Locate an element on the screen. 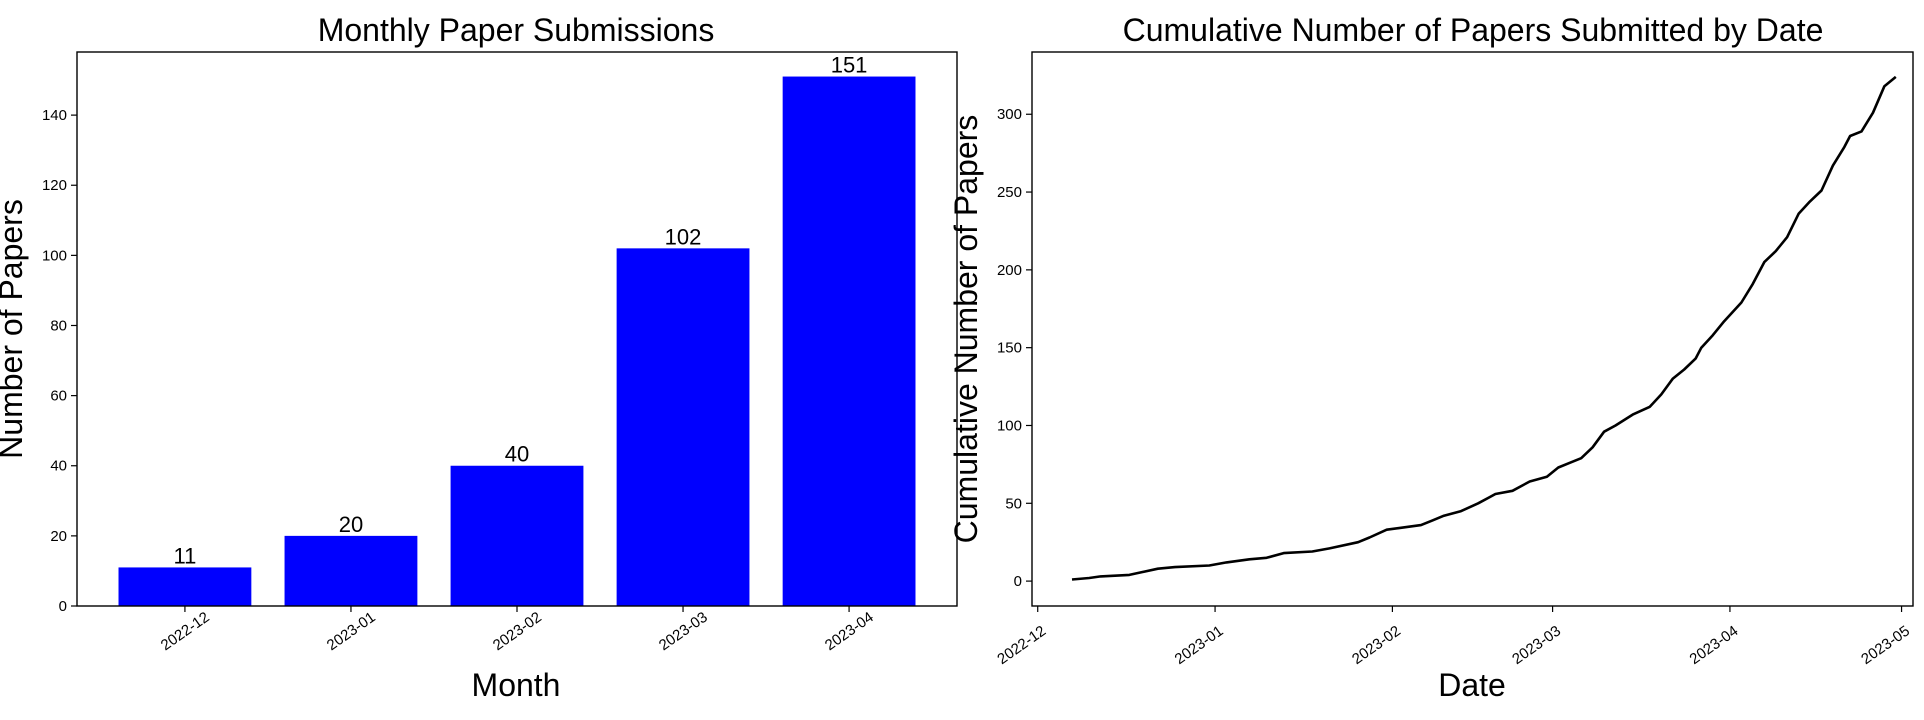  bar-value-label: 11 is located at coordinates (185, 555).